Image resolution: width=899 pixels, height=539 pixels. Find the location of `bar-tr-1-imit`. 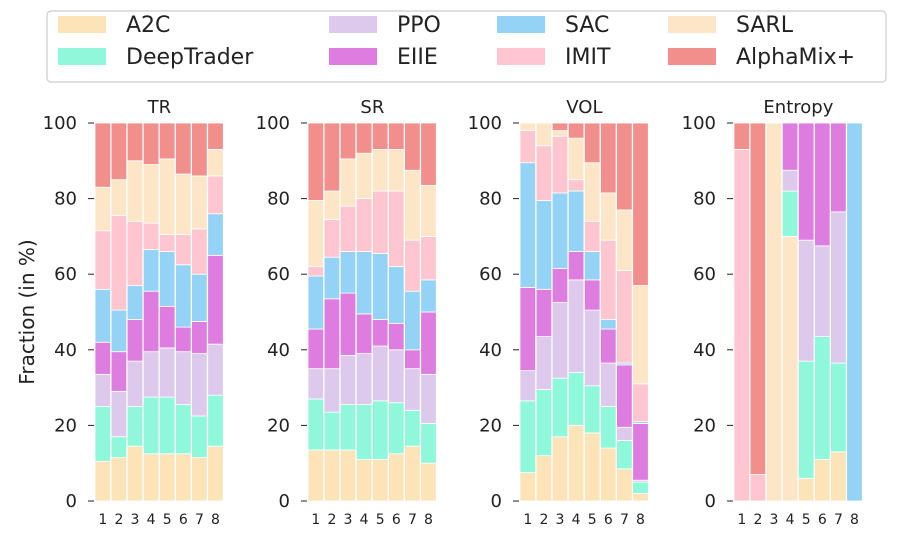

bar-tr-1-imit is located at coordinates (103, 260).